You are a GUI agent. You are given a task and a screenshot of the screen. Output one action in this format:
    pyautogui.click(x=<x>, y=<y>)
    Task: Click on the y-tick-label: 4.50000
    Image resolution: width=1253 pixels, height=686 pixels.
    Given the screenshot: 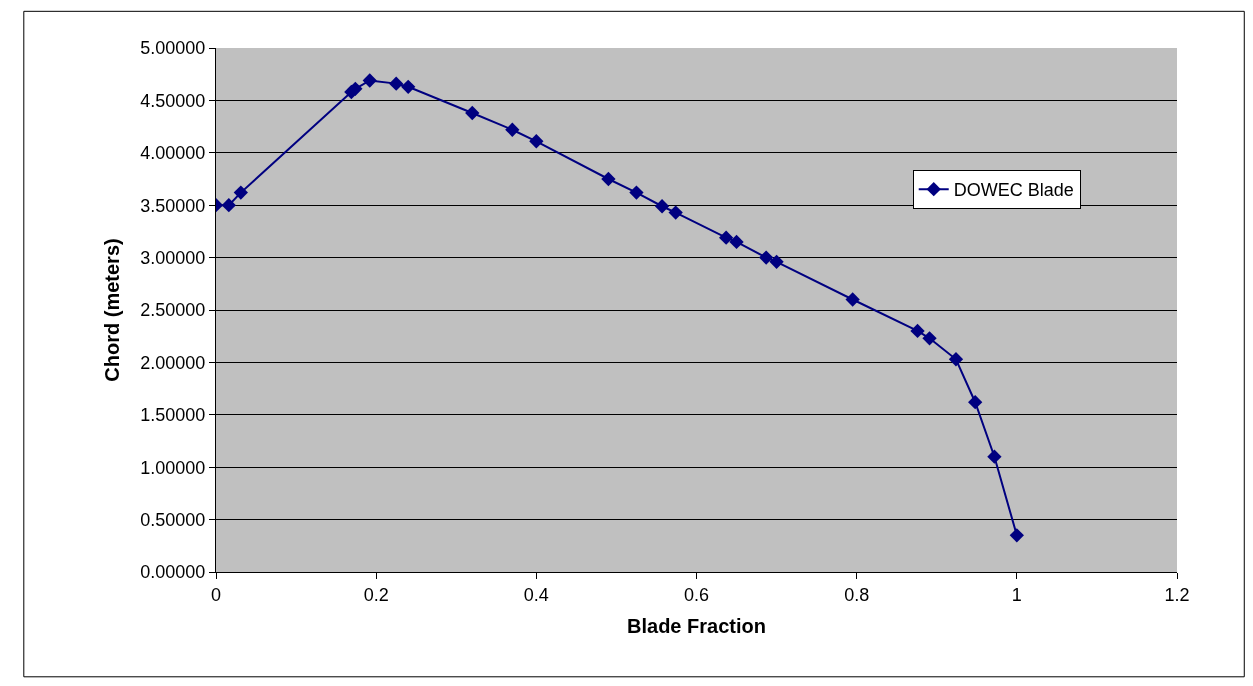 What is the action you would take?
    pyautogui.click(x=173, y=100)
    